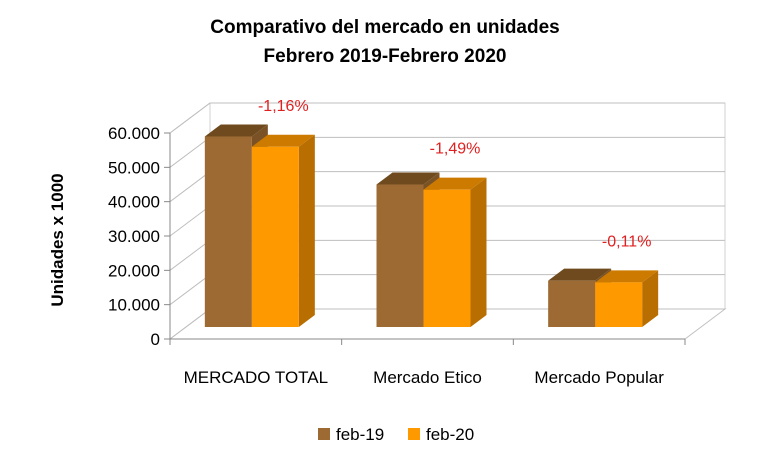 This screenshot has height=467, width=771. What do you see at coordinates (134, 270) in the screenshot?
I see `y-tick-label: 20.000` at bounding box center [134, 270].